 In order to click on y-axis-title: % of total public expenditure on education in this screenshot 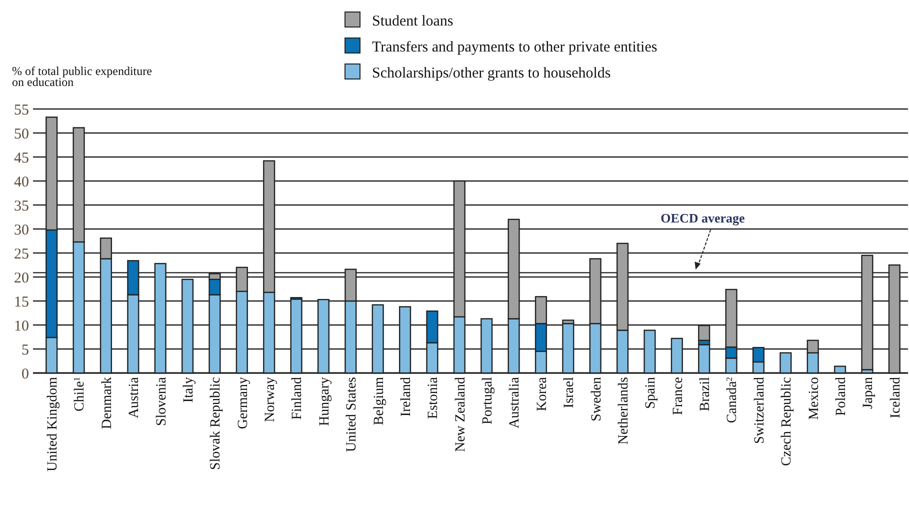, I will do `click(82, 76)`.